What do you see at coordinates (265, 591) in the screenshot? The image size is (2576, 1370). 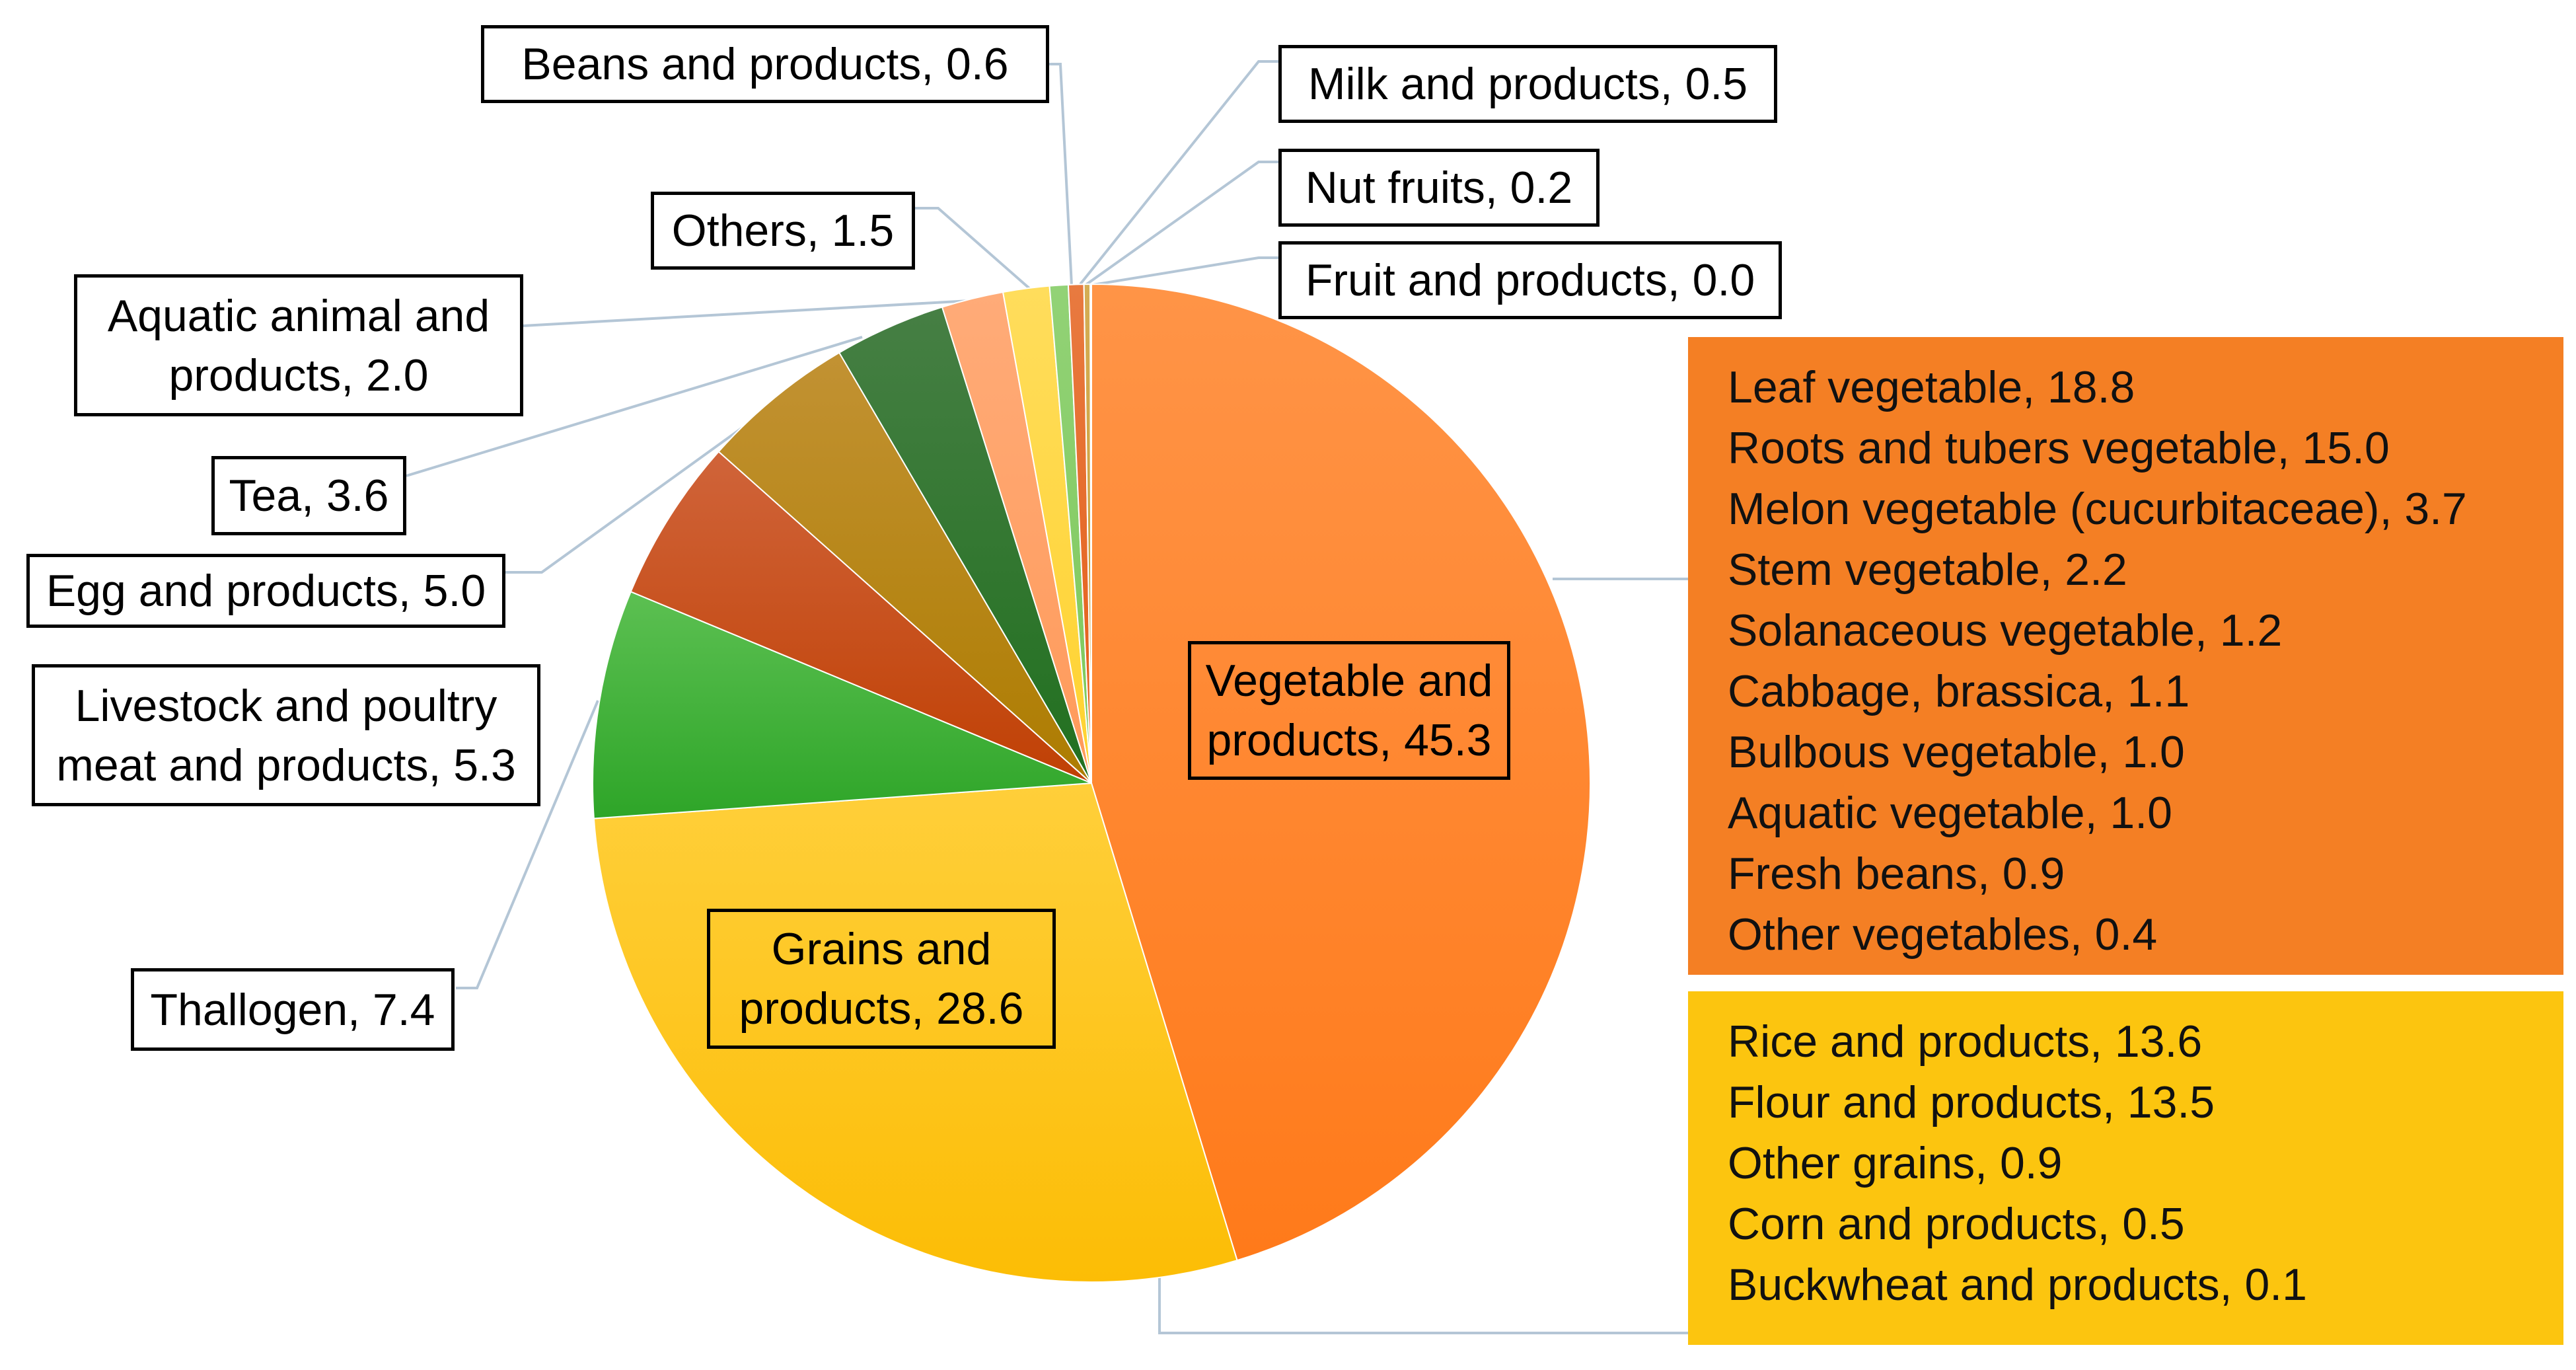 I see `label-egg: Egg and products, 5.0` at bounding box center [265, 591].